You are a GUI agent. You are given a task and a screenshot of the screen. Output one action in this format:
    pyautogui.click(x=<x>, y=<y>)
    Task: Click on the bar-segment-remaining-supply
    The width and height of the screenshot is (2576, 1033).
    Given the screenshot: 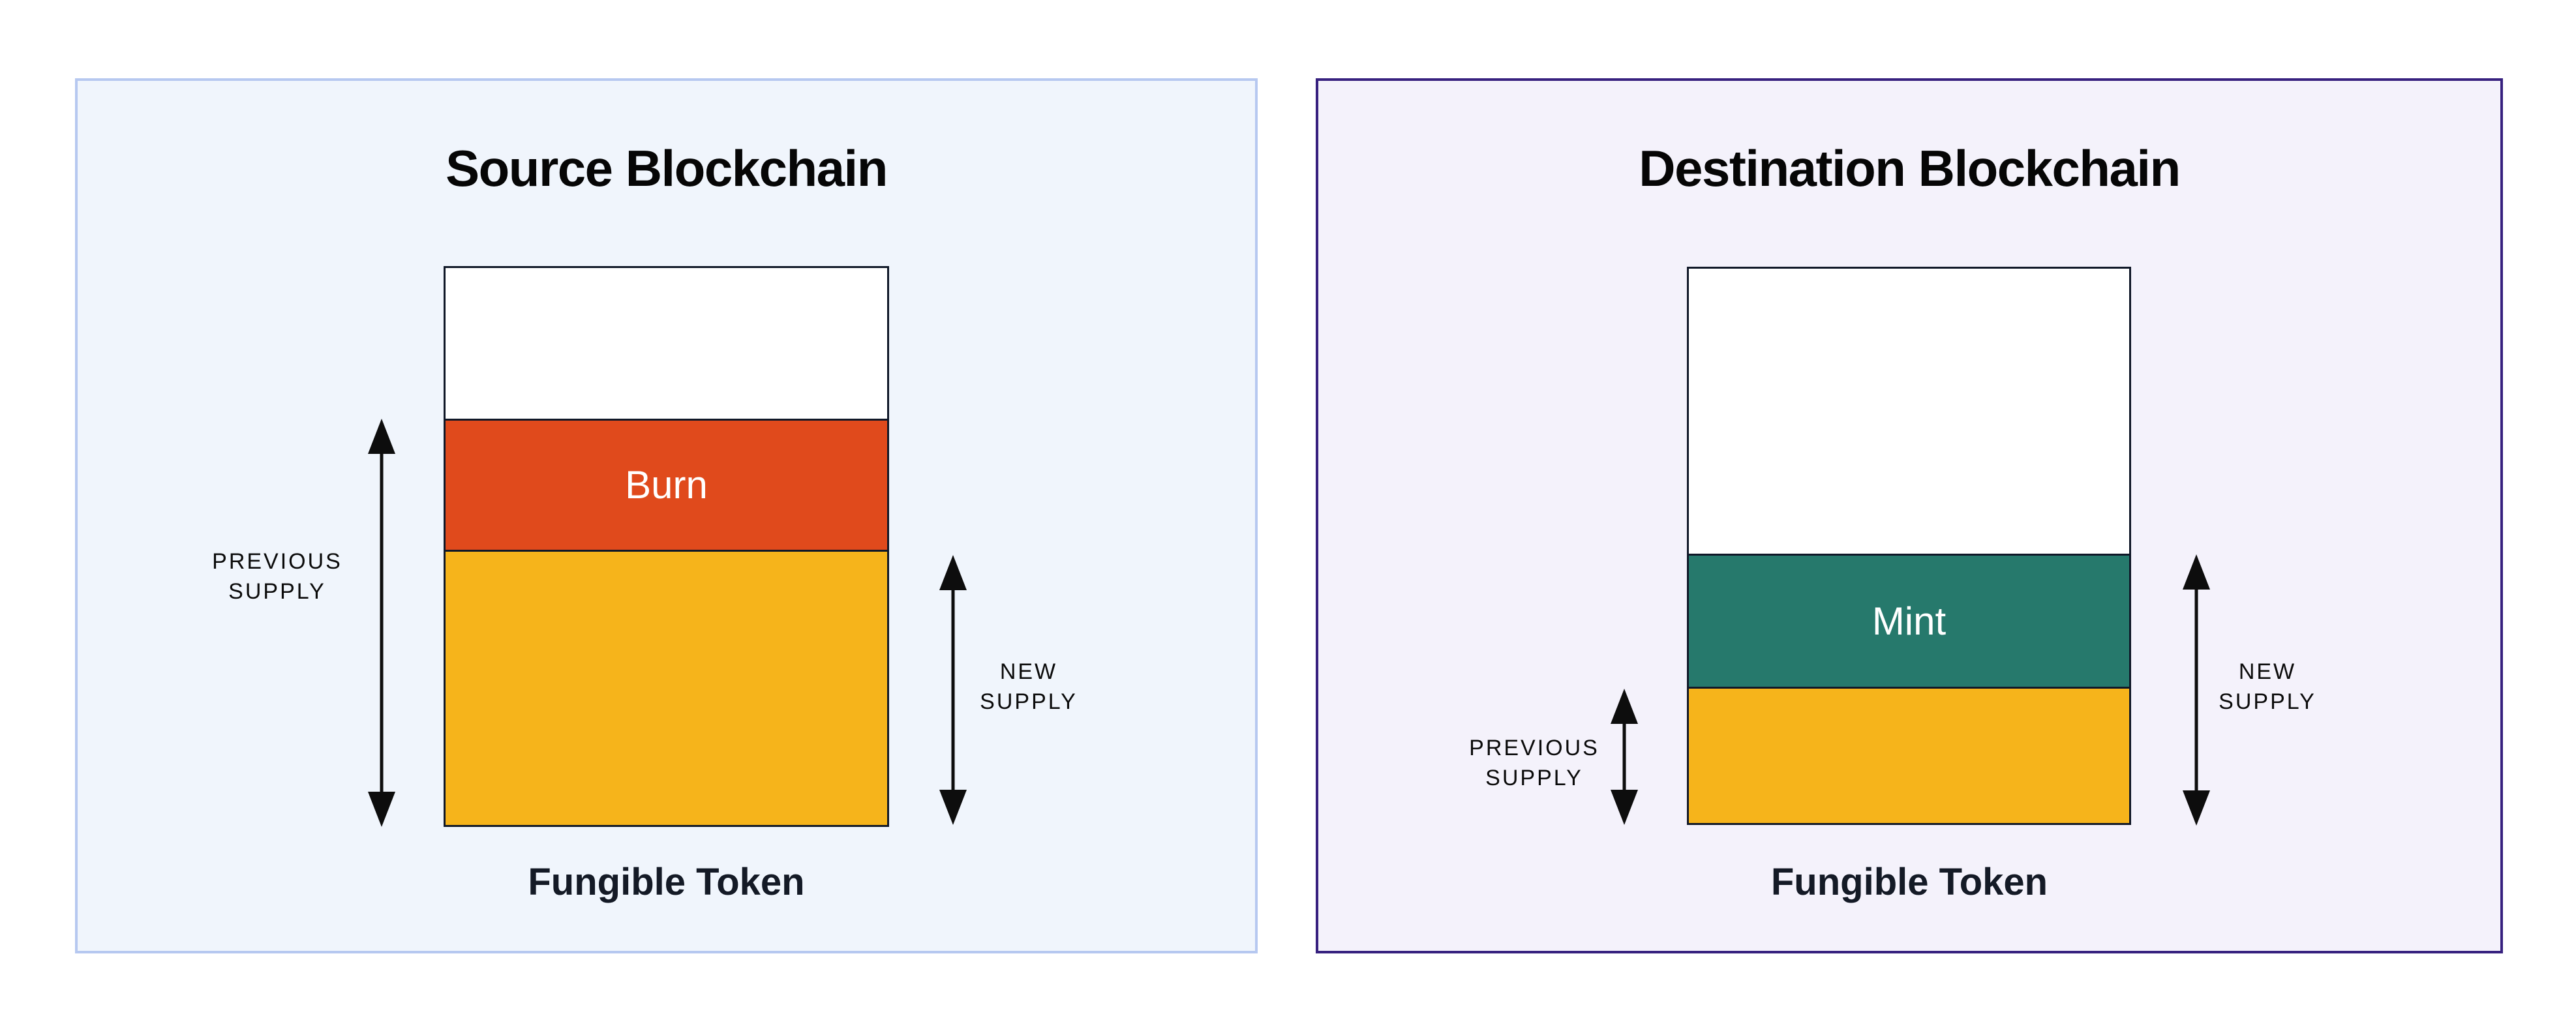 What is the action you would take?
    pyautogui.click(x=666, y=688)
    